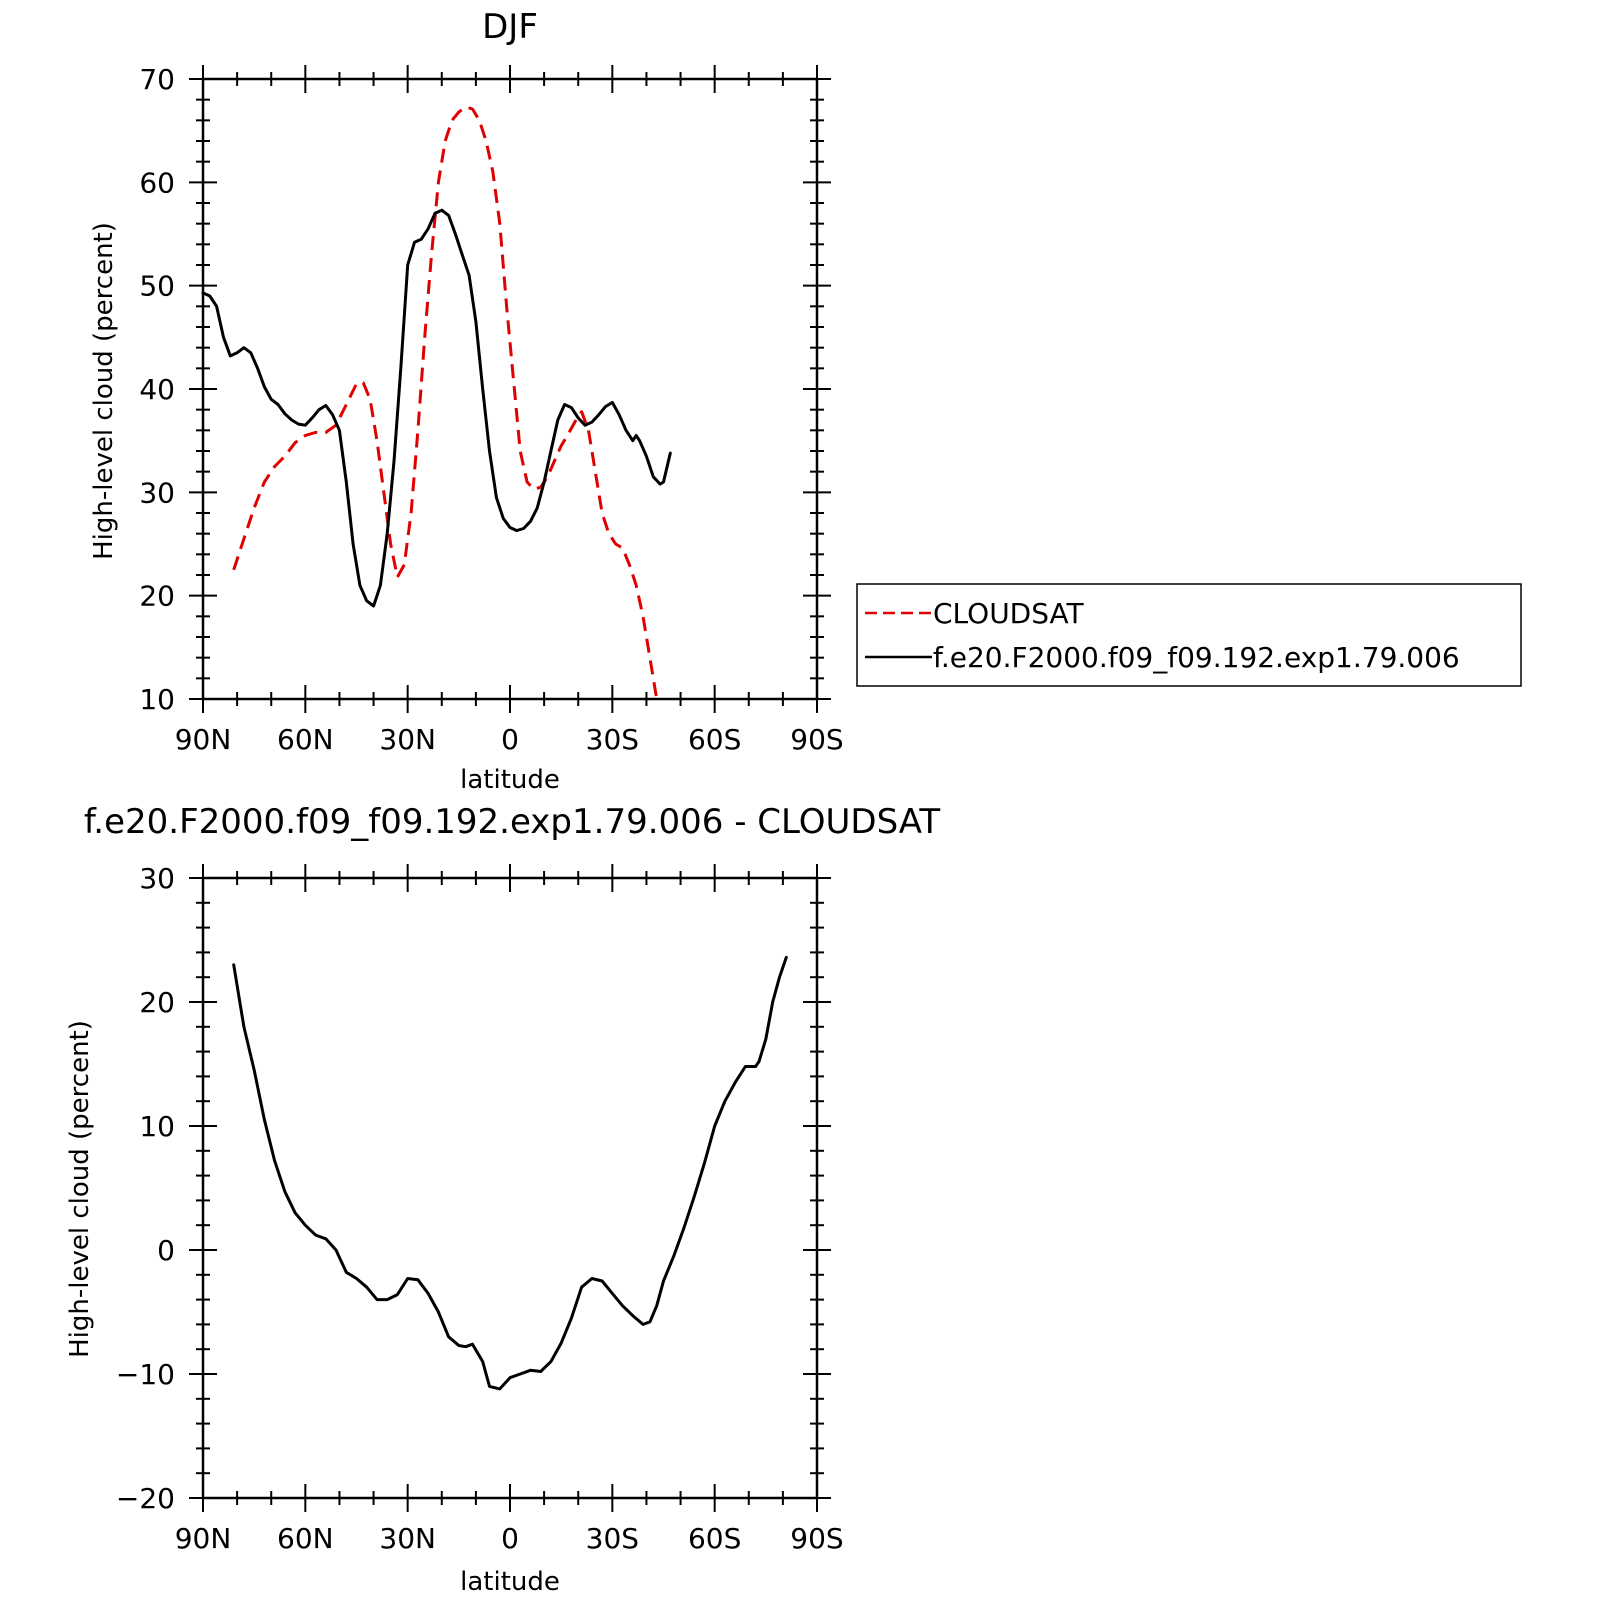 The width and height of the screenshot is (1602, 1602). Describe the element at coordinates (157, 182) in the screenshot. I see `y-tick-label: 60` at that location.